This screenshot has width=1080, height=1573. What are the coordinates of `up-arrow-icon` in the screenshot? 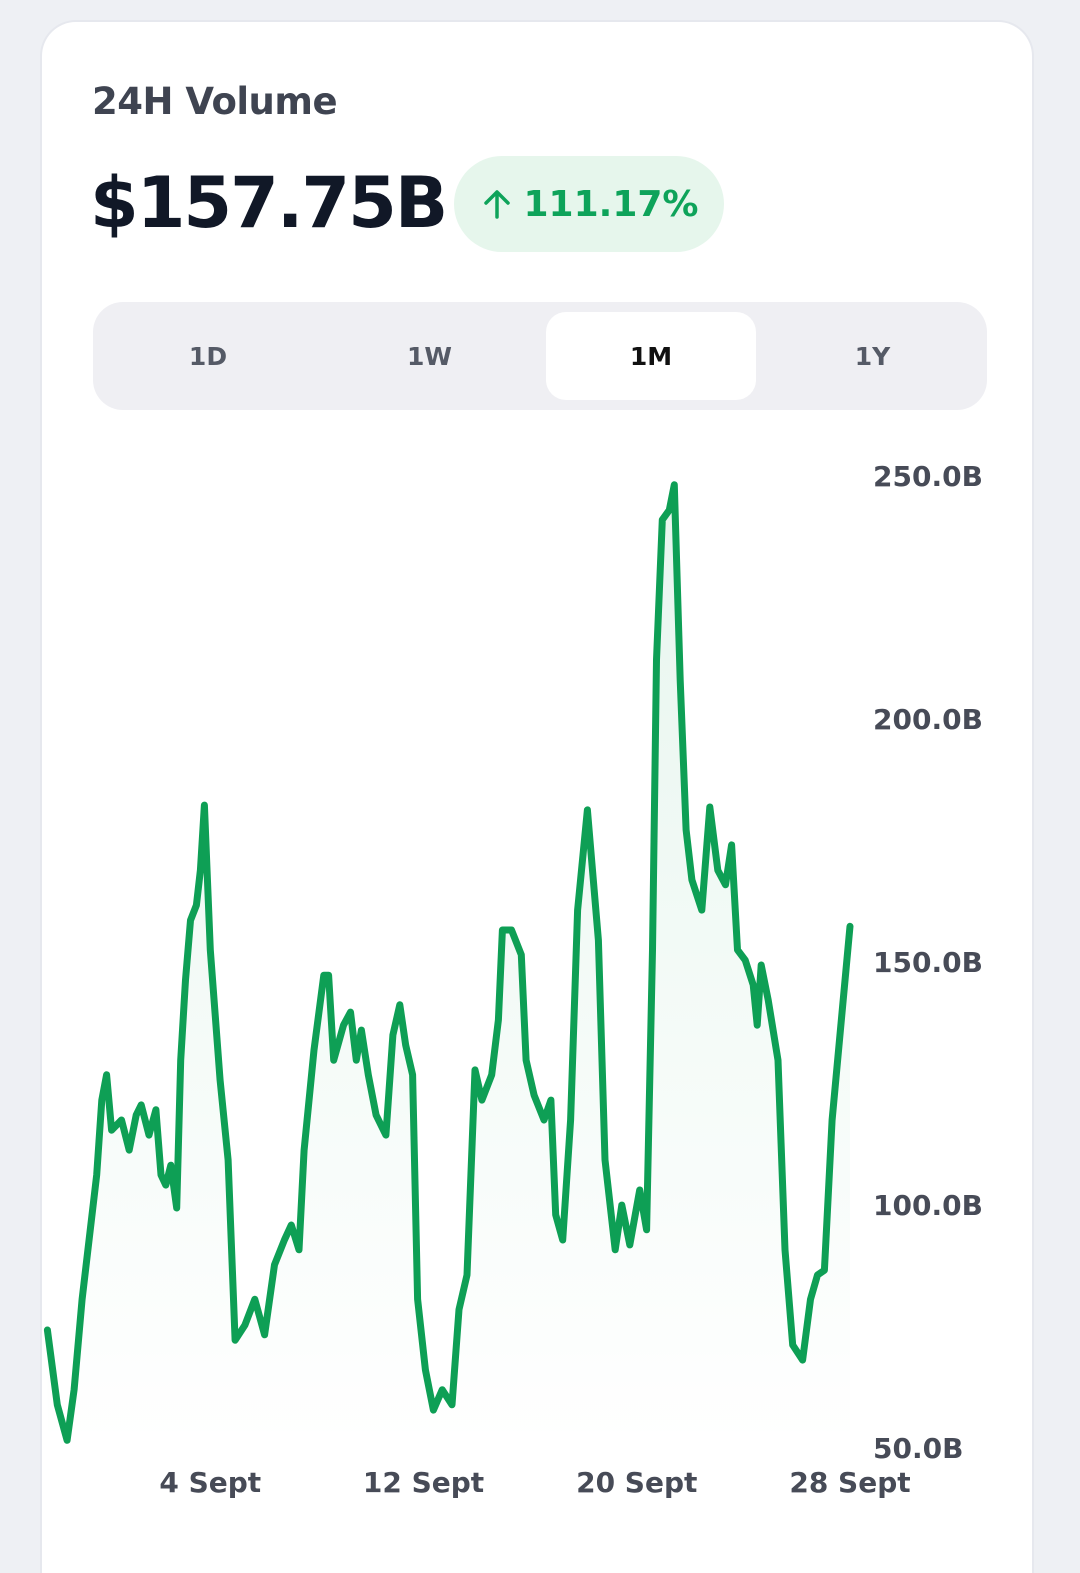 It's located at (496, 204).